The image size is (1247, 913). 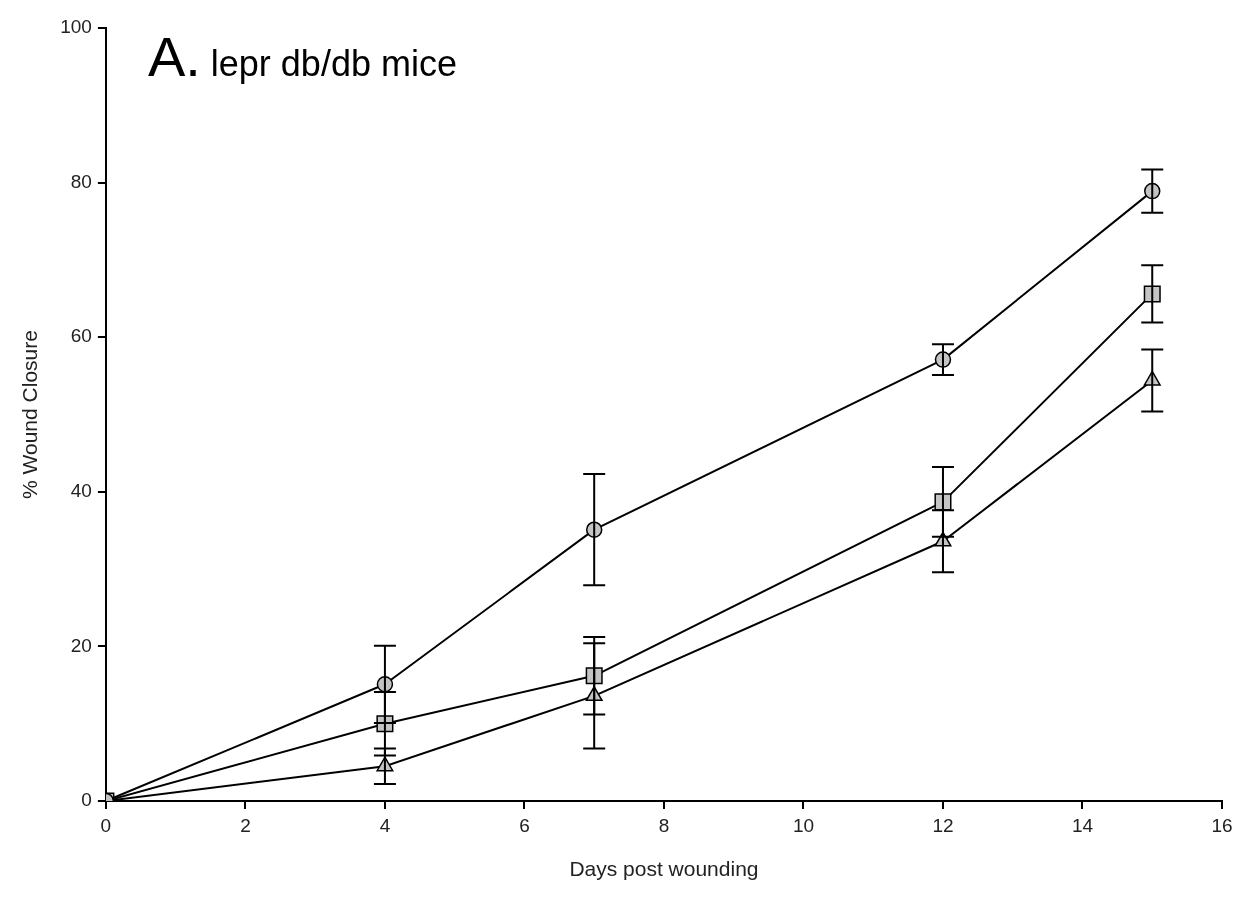 What do you see at coordinates (664, 825) in the screenshot?
I see `x-tick-label: 8` at bounding box center [664, 825].